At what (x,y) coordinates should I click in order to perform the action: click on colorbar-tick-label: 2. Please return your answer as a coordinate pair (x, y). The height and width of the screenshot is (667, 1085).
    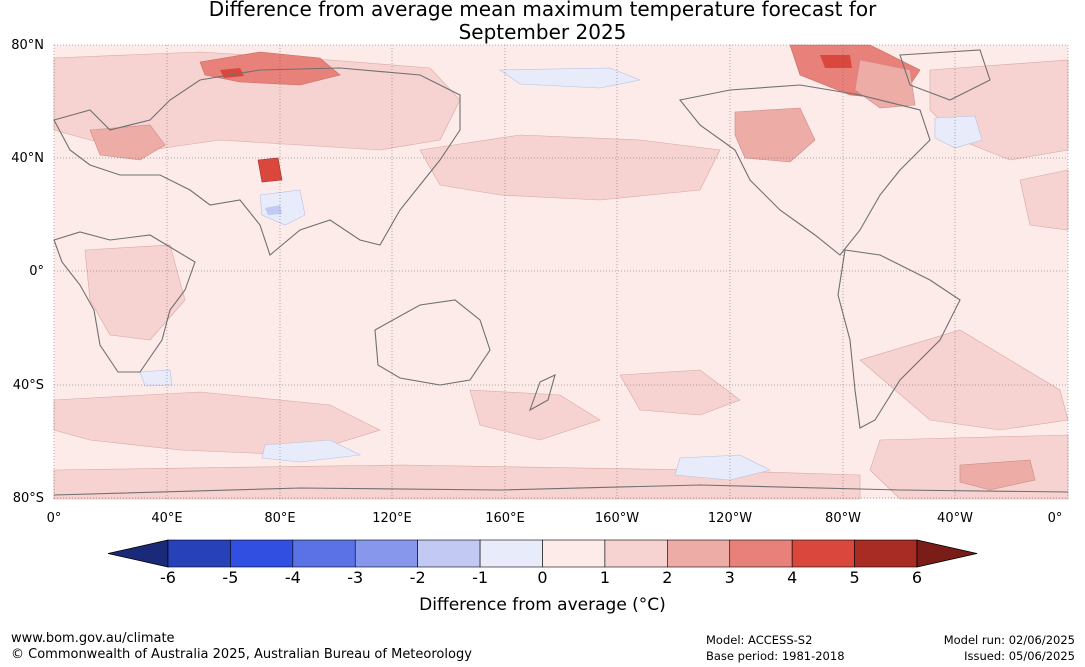
    Looking at the image, I should click on (667, 577).